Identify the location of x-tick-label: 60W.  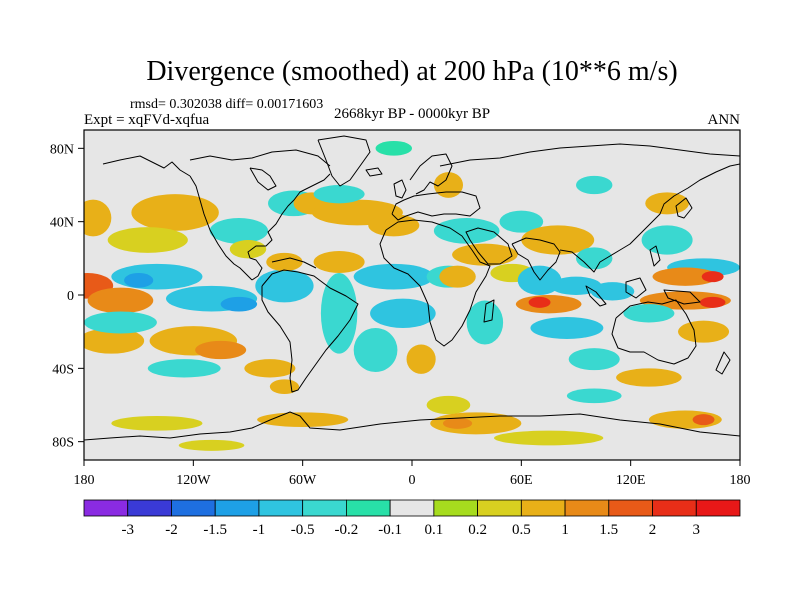
(303, 480).